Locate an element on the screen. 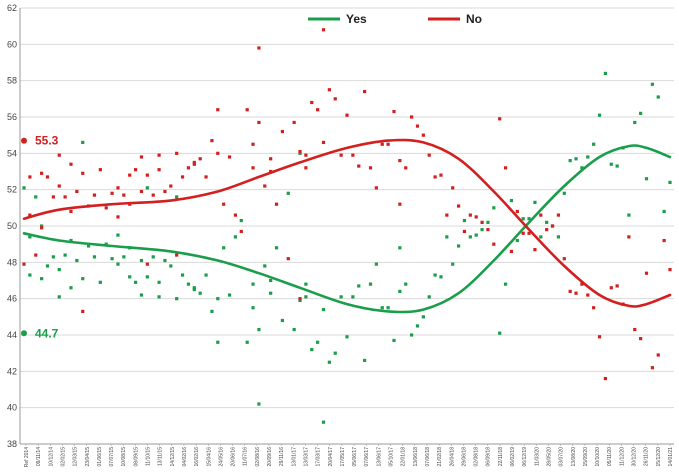 Image resolution: width=679 pixels, height=475 pixels. x-tick-label: 11/07/16 is located at coordinates (246, 456).